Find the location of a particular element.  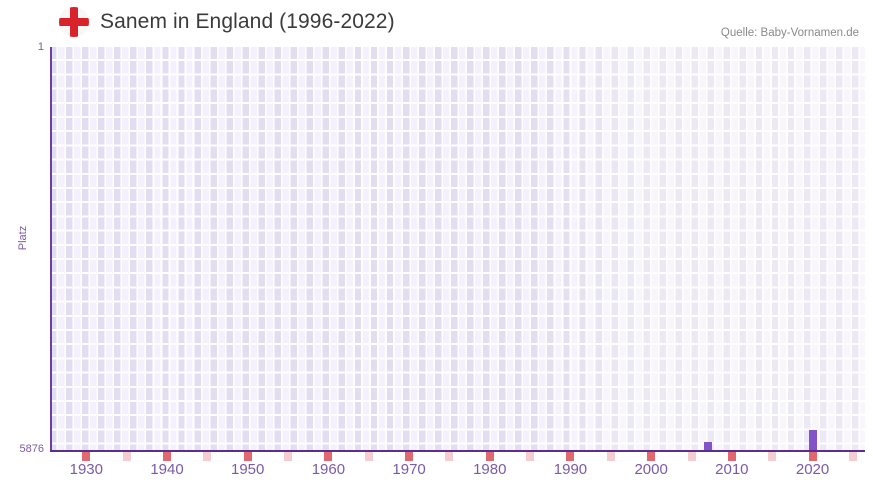

page-title: Sanem in England (1996-2022) is located at coordinates (247, 21).